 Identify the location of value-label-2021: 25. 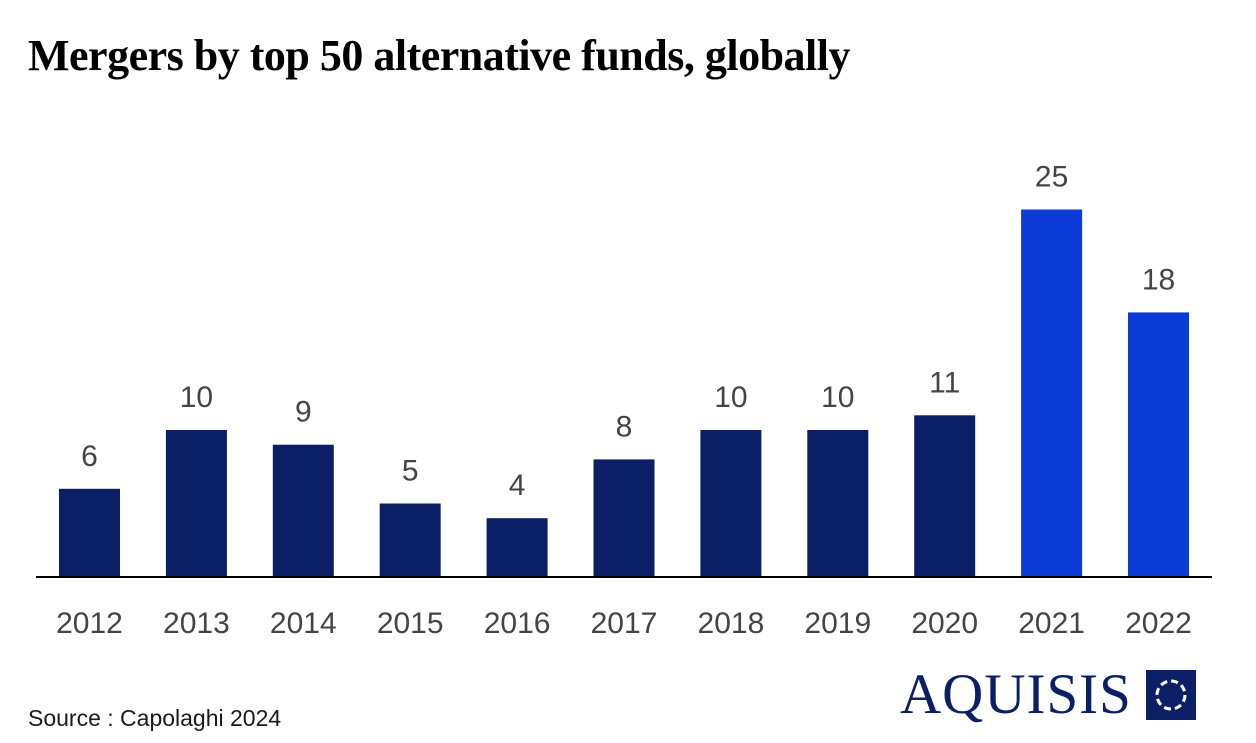
(1051, 177).